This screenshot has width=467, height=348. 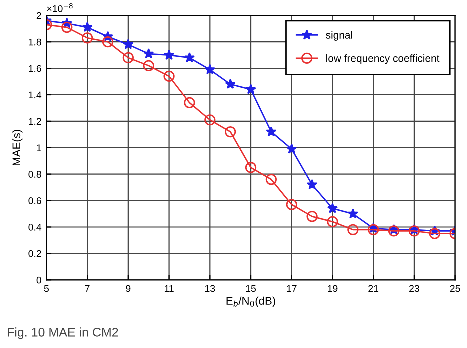 What do you see at coordinates (383, 59) in the screenshot?
I see `legend-label: low frequency coefficient` at bounding box center [383, 59].